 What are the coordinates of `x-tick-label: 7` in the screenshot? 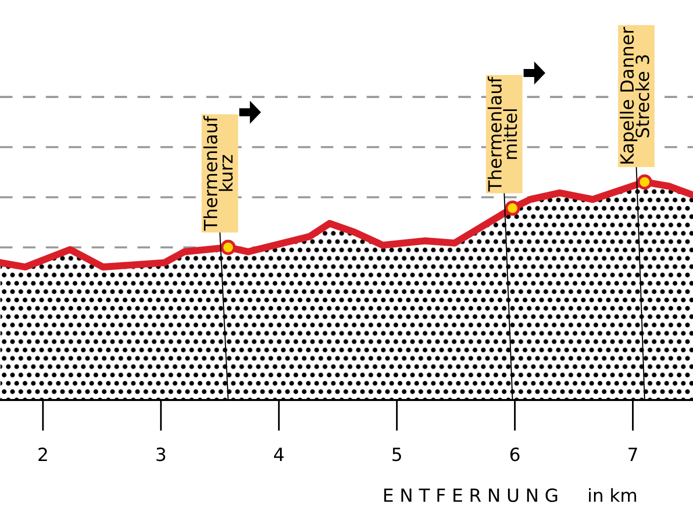 It's located at (633, 454).